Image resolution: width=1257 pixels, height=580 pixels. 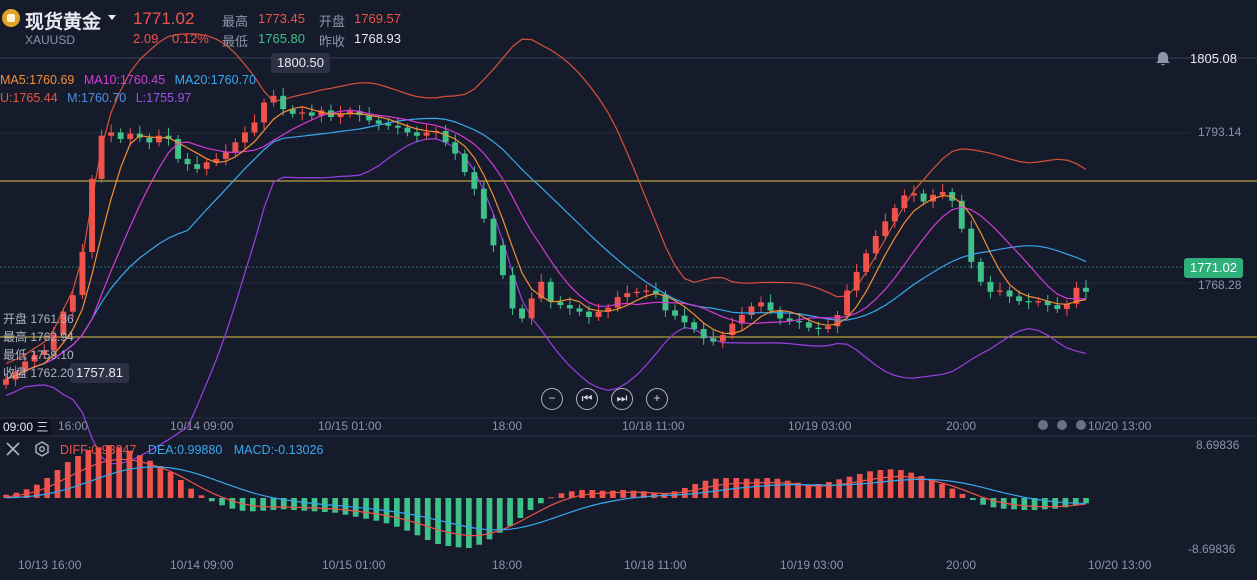 What do you see at coordinates (655, 565) in the screenshot?
I see `macd-time-label-4: 10/18 11:00` at bounding box center [655, 565].